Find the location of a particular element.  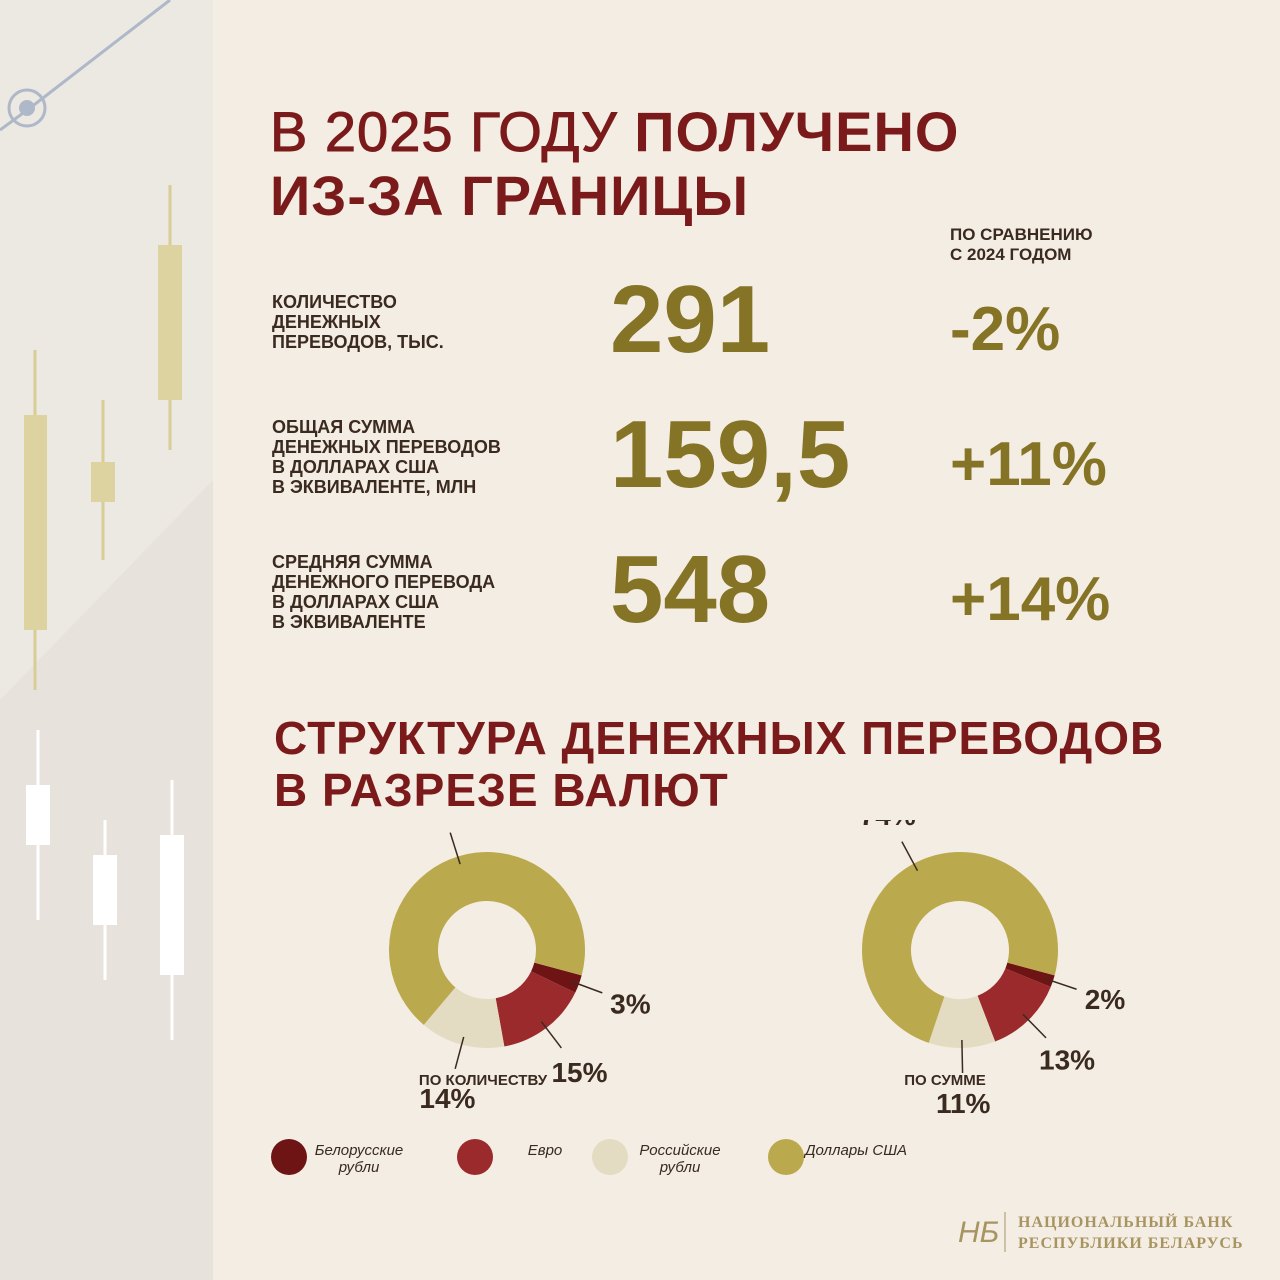

comparison-header: ПО СРАВНЕНИЮ С 2024 ГОДОМ is located at coordinates (1021, 245).